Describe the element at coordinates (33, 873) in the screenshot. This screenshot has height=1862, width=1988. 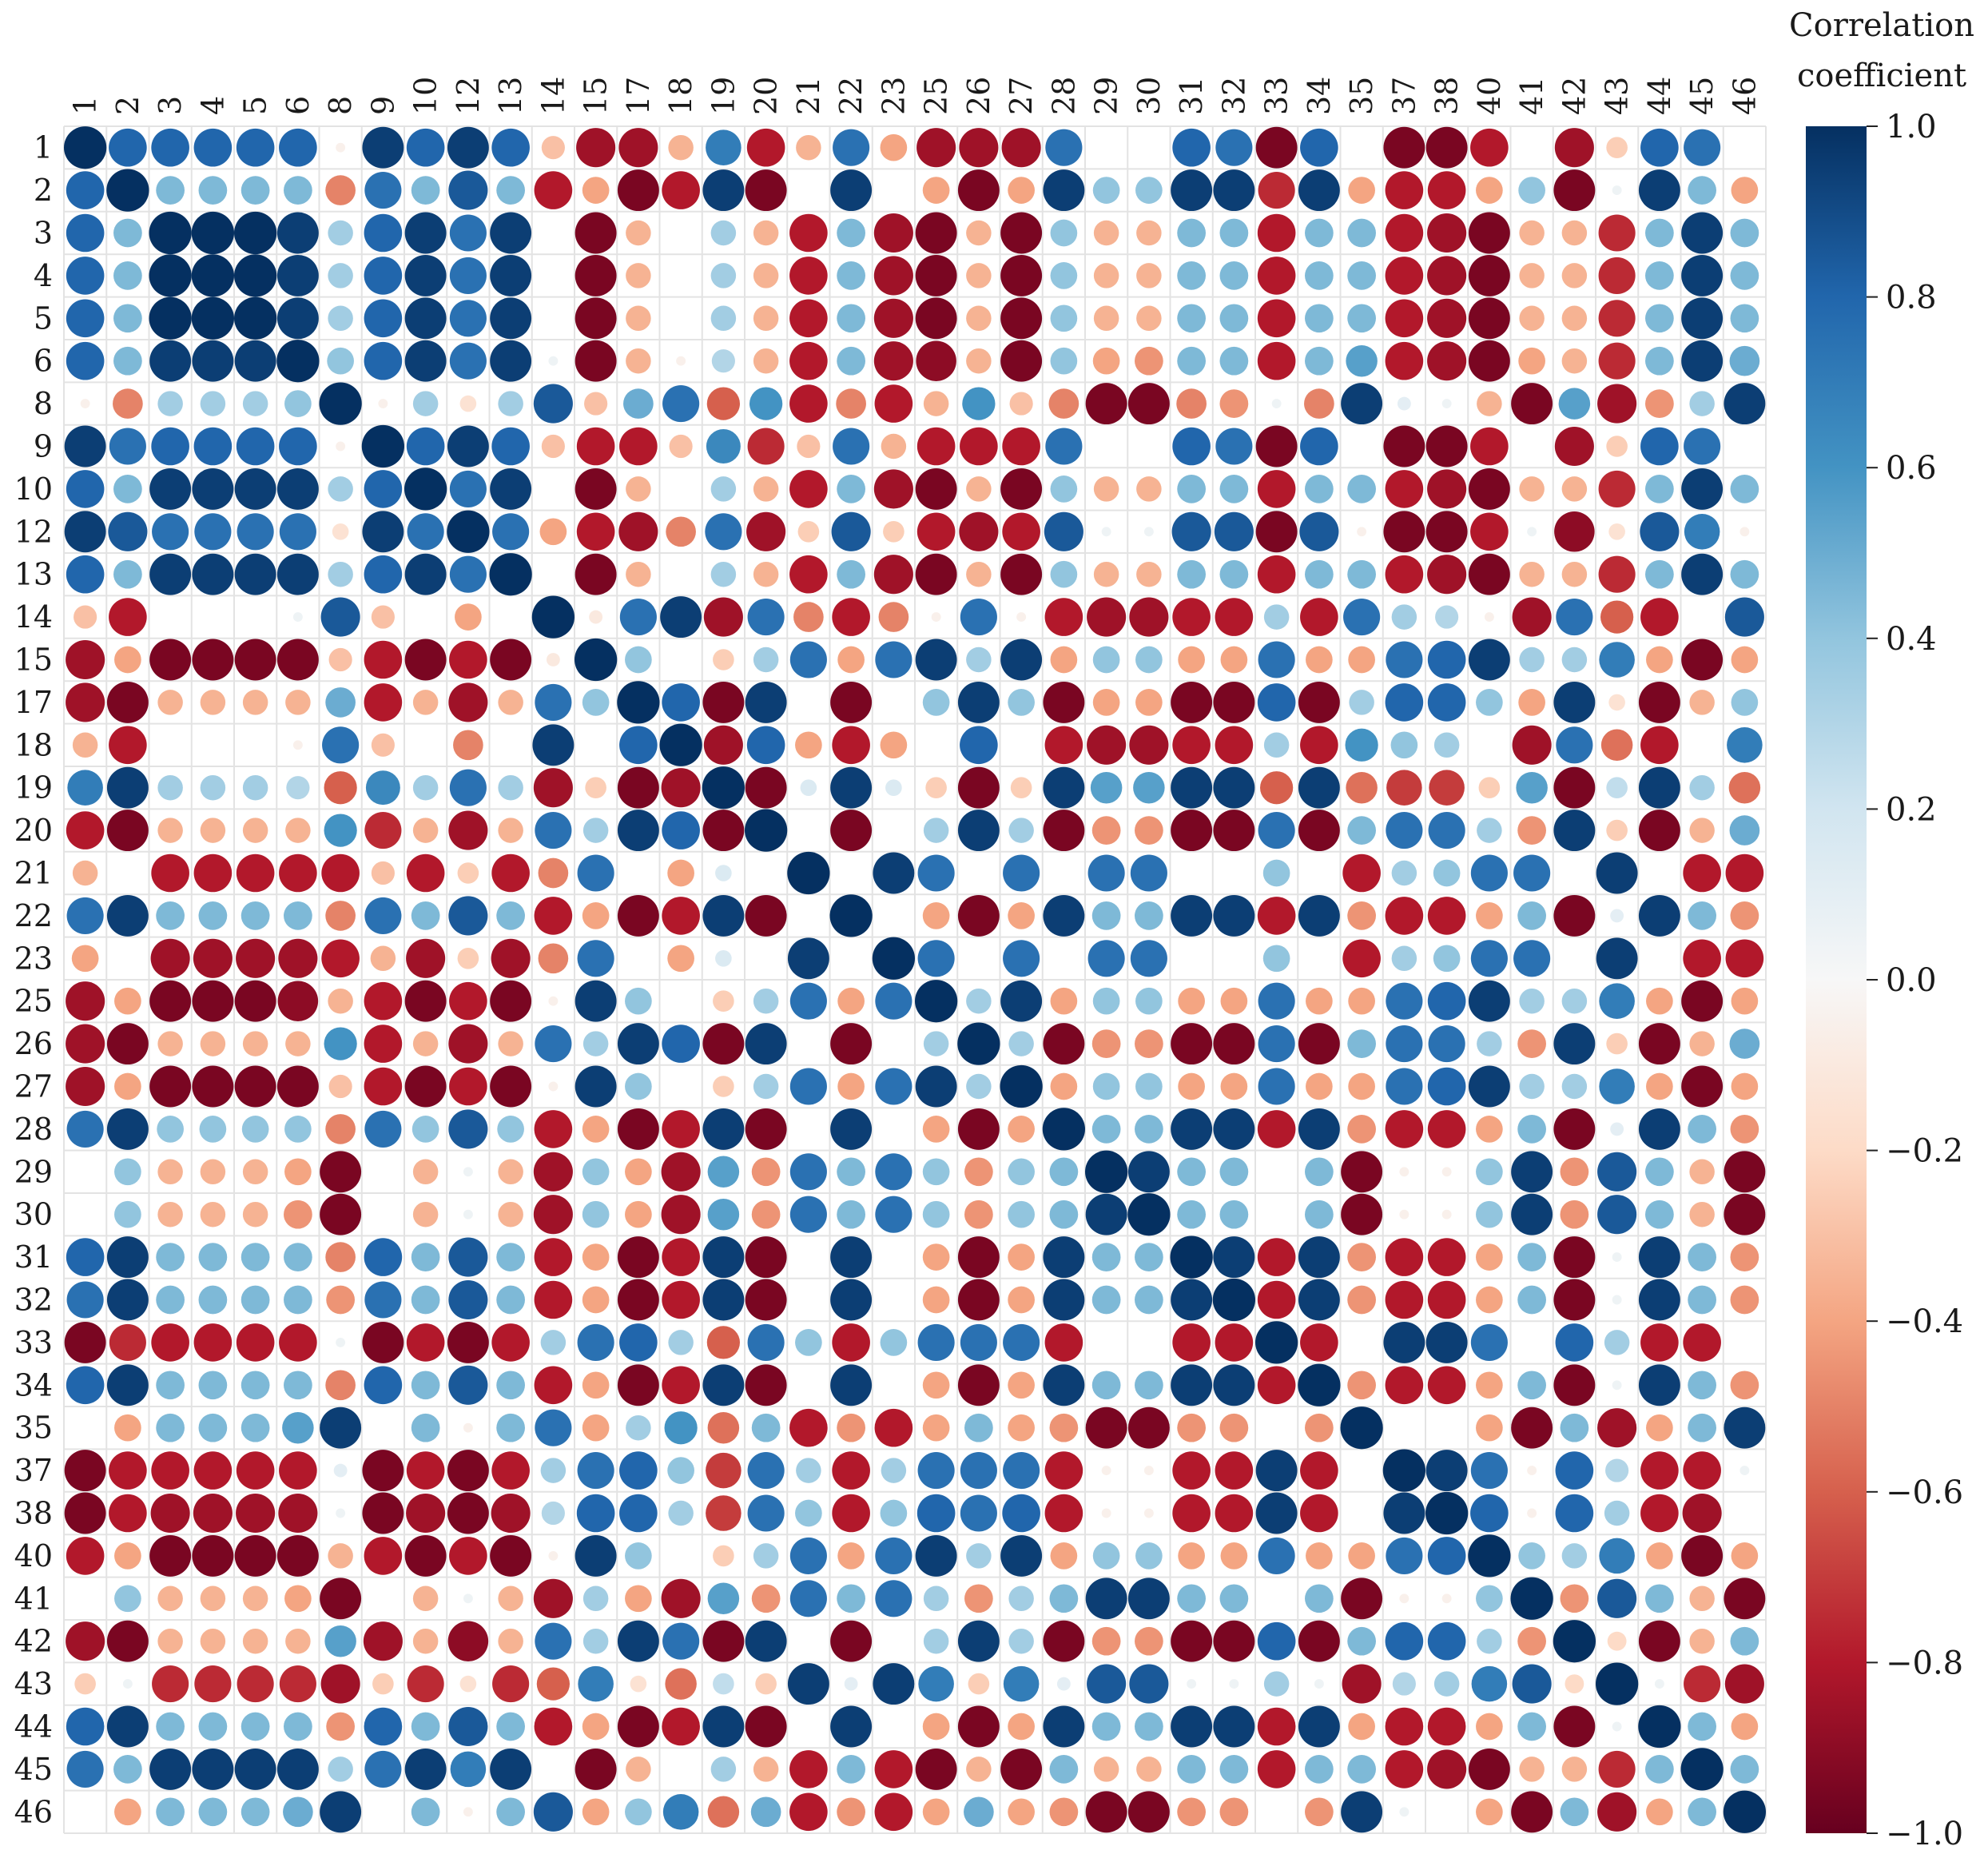
I see `y-tick-label-21: 21` at that location.